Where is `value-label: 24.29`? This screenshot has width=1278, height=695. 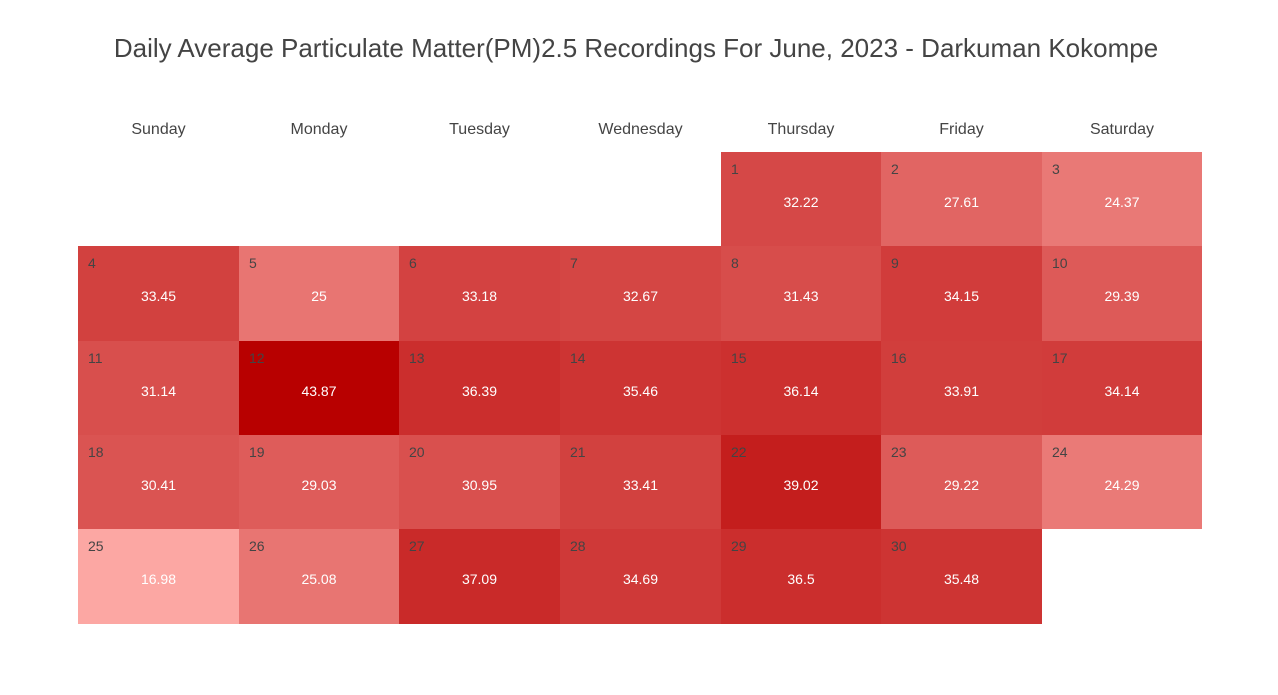 value-label: 24.29 is located at coordinates (1122, 485).